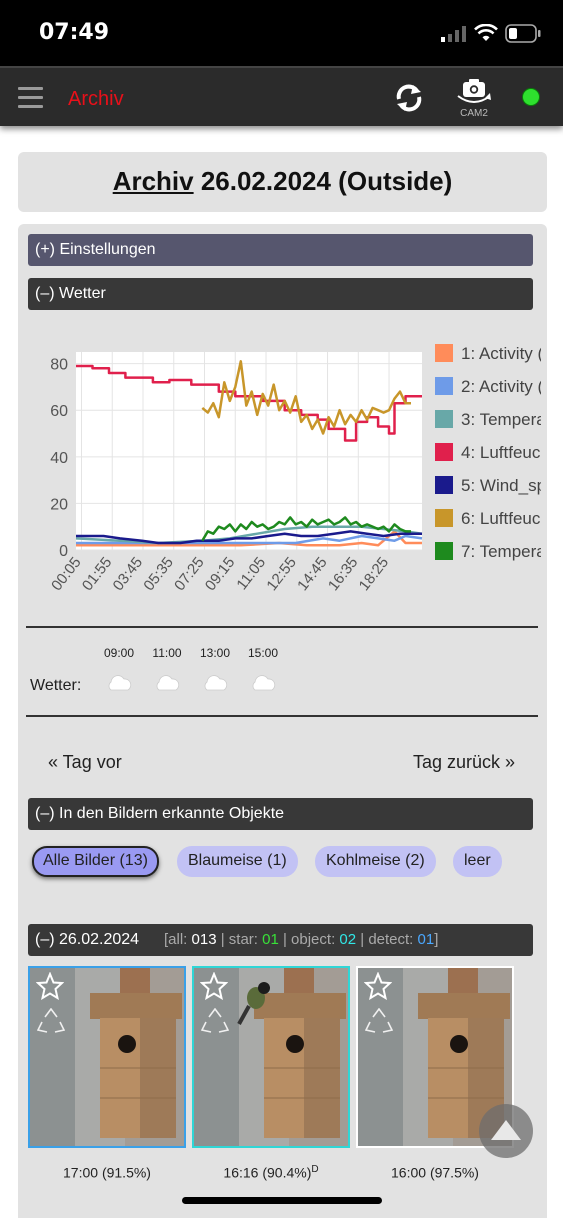 This screenshot has width=563, height=1218. Describe the element at coordinates (474, 113) in the screenshot. I see `camera-label: CAM2` at that location.